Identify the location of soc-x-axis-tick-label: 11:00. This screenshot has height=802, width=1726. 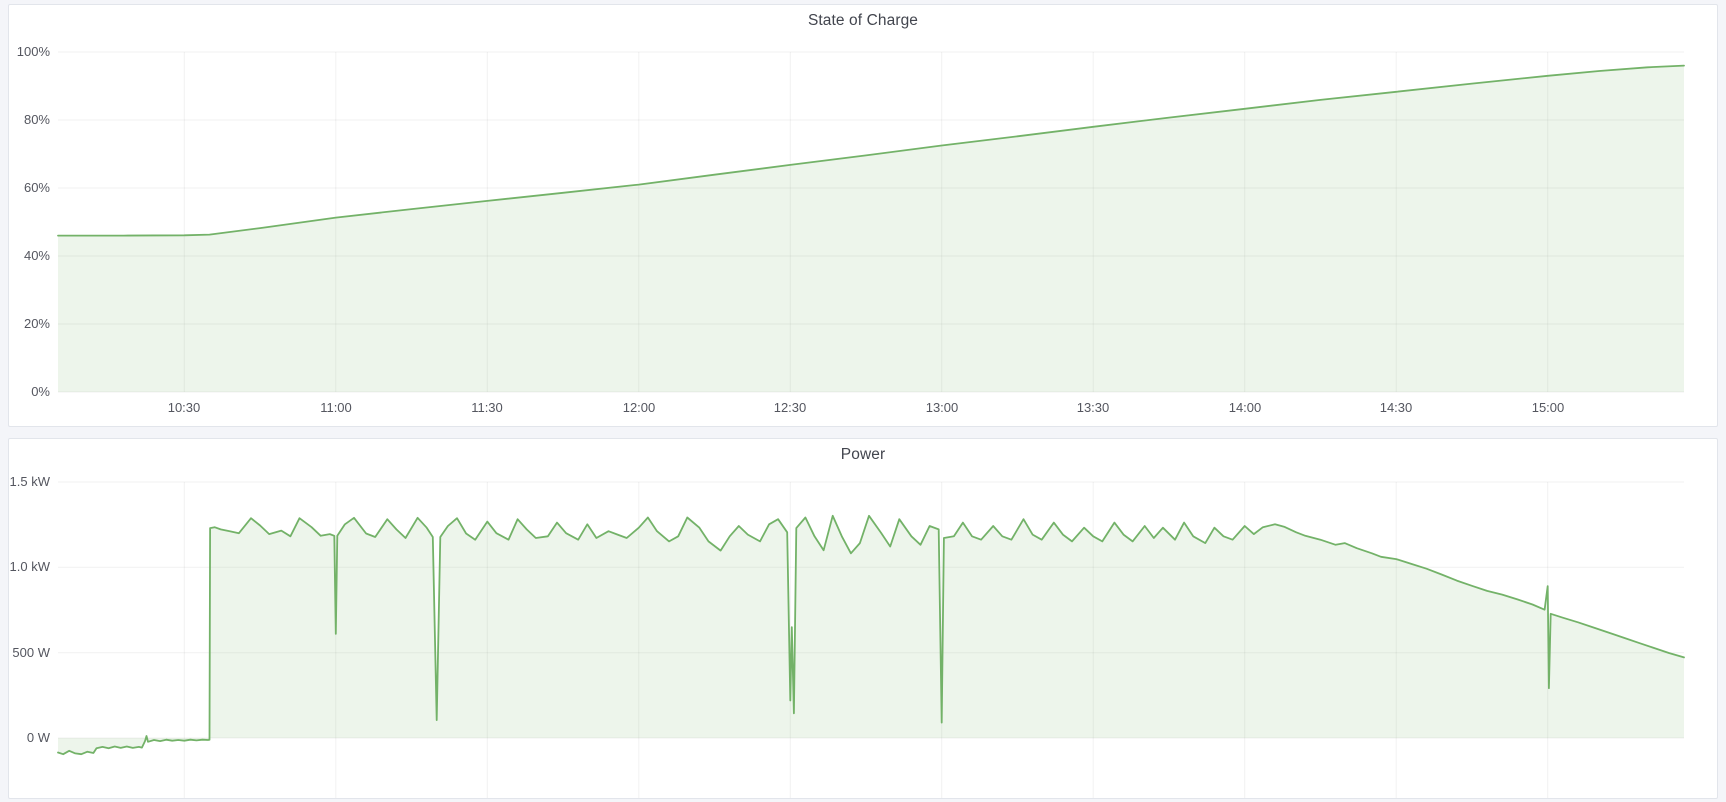
(336, 407).